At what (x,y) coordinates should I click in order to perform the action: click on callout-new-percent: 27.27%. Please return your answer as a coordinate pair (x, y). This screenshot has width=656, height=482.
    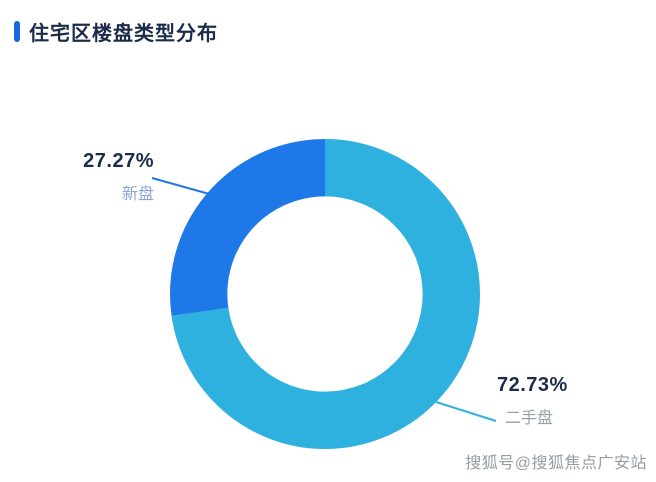
    Looking at the image, I should click on (118, 161).